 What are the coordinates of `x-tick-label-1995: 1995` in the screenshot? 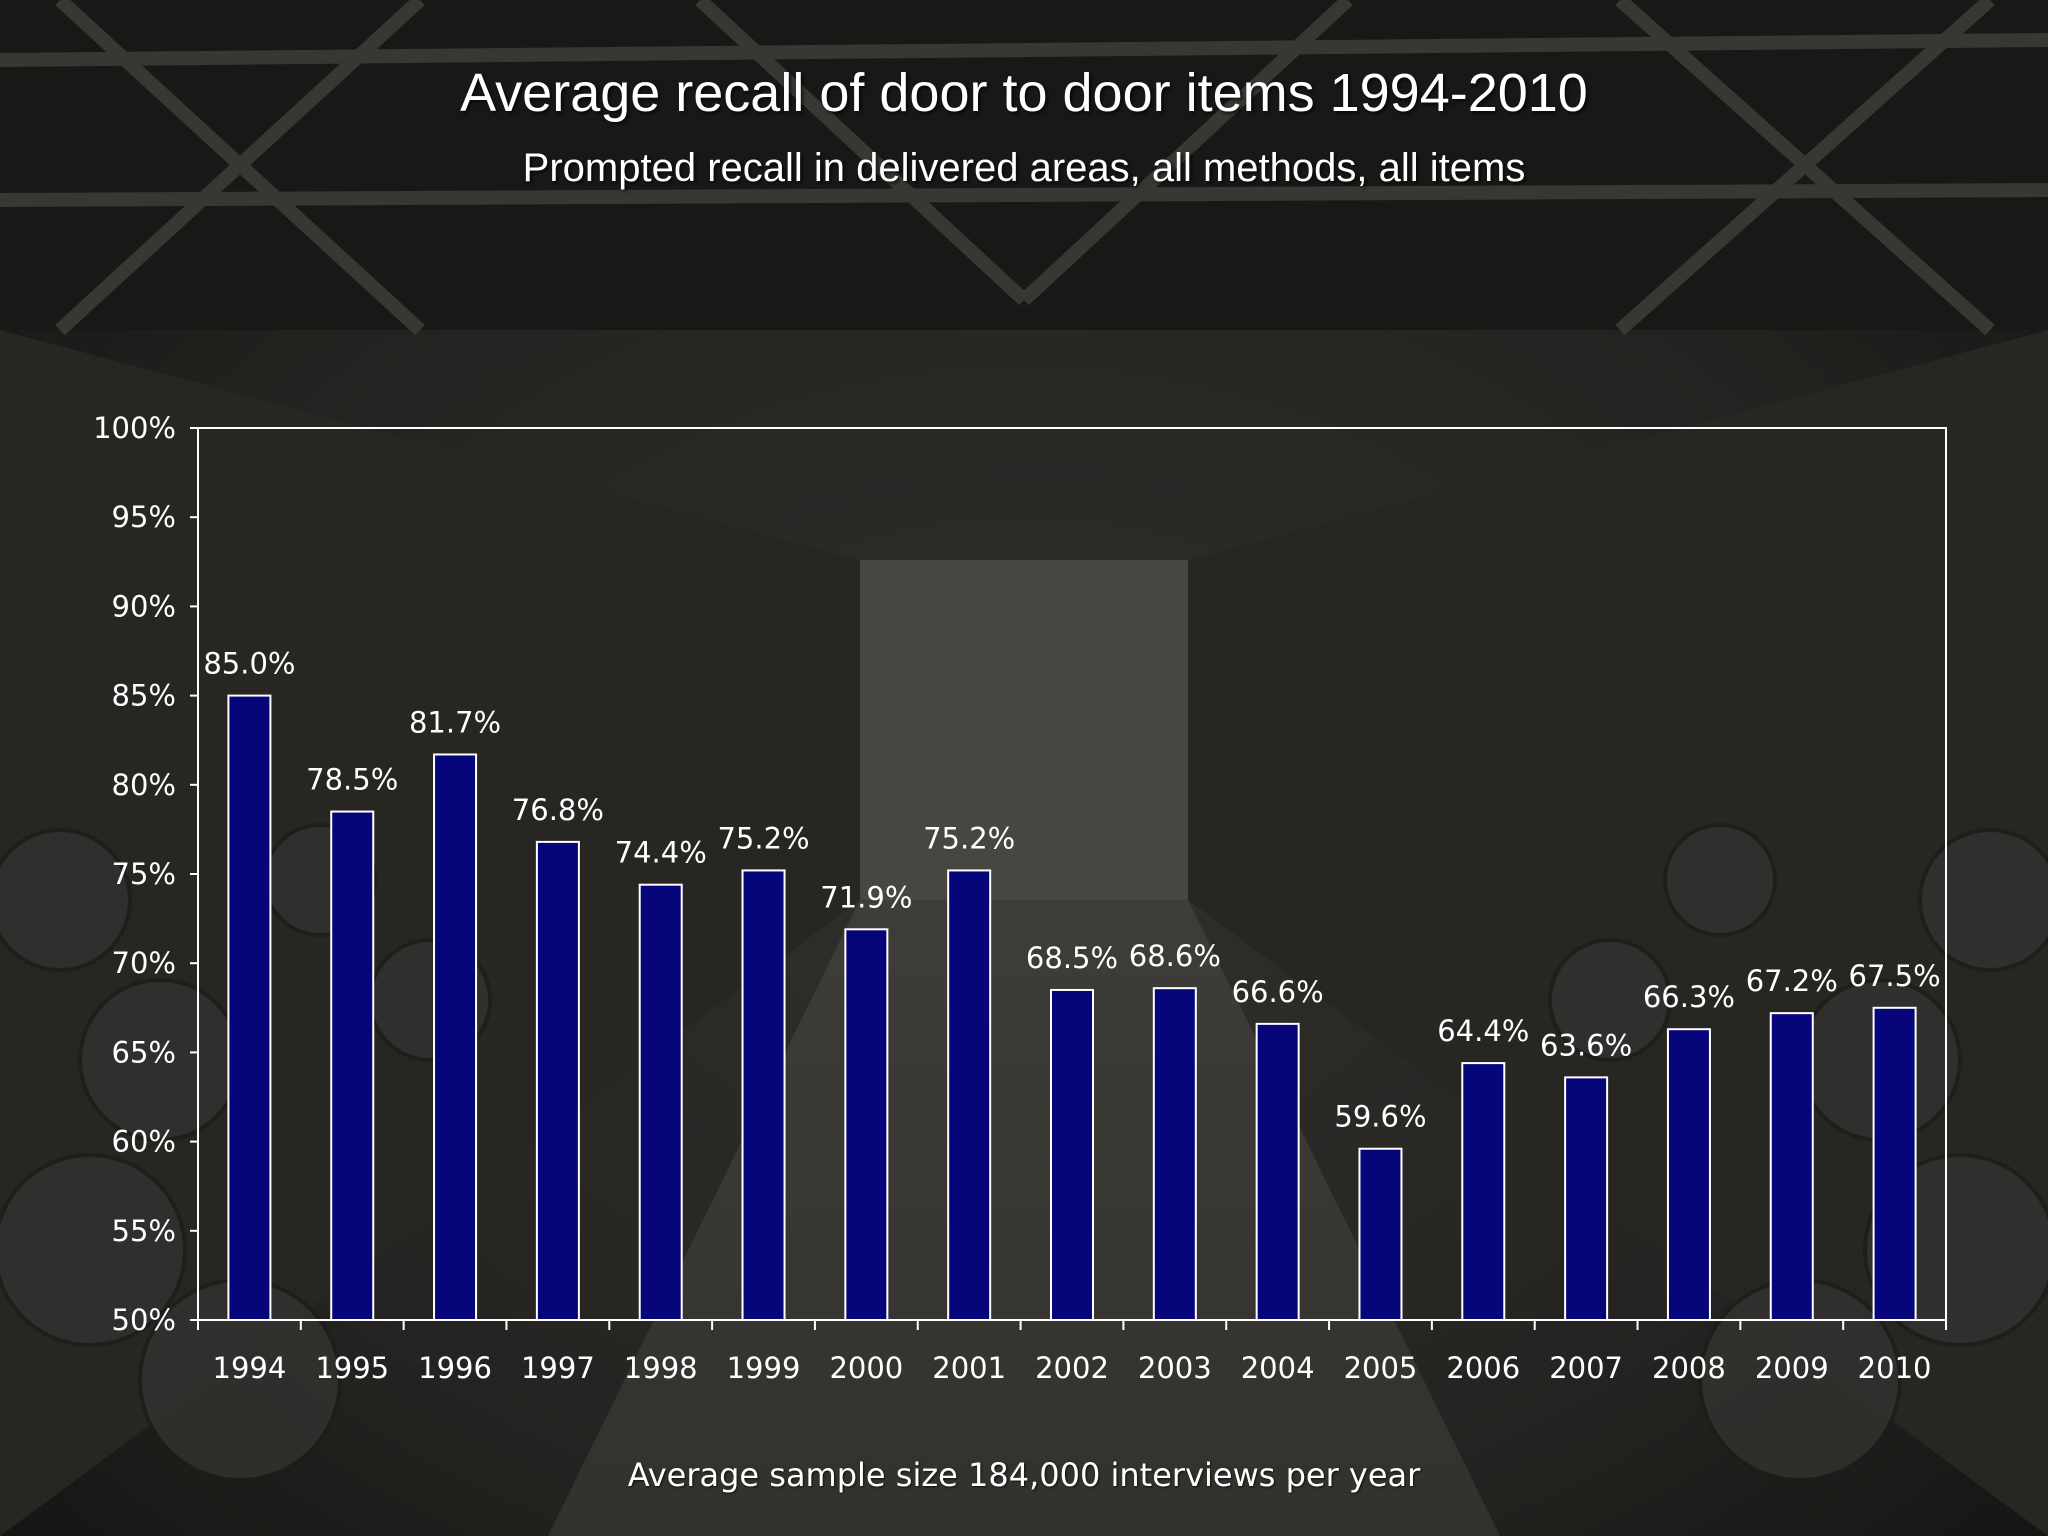 It's located at (352, 1368).